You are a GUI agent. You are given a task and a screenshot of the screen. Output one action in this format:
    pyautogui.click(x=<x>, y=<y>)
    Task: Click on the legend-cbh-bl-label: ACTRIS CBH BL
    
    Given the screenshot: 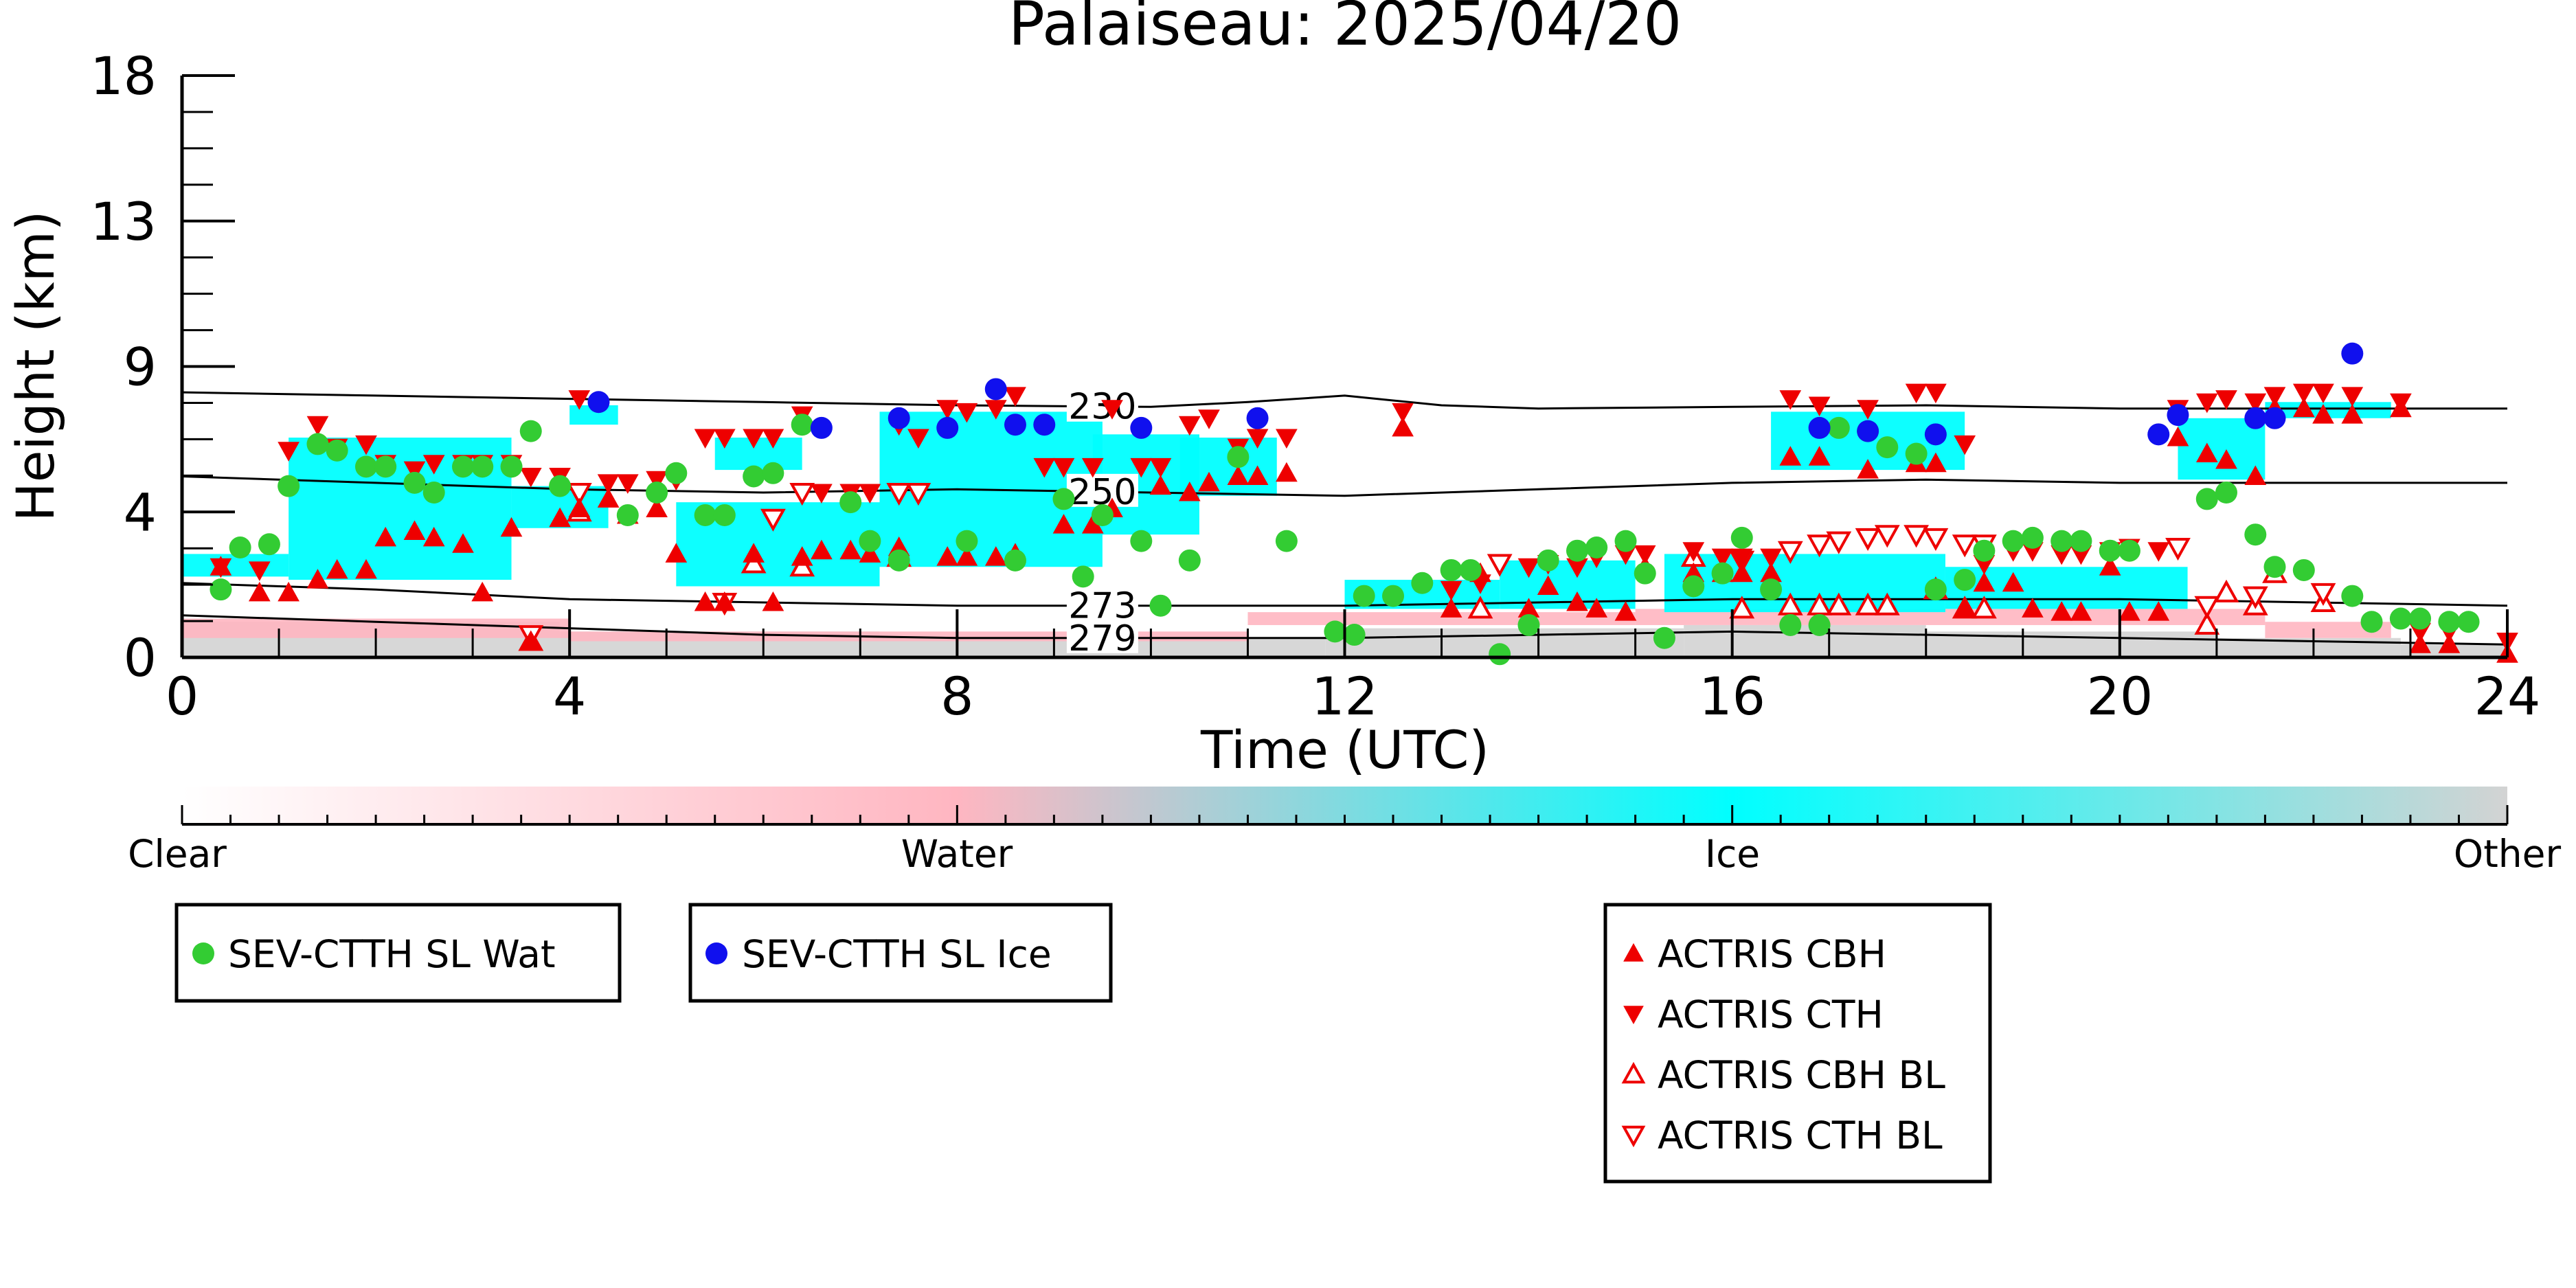 What is the action you would take?
    pyautogui.click(x=1801, y=1075)
    